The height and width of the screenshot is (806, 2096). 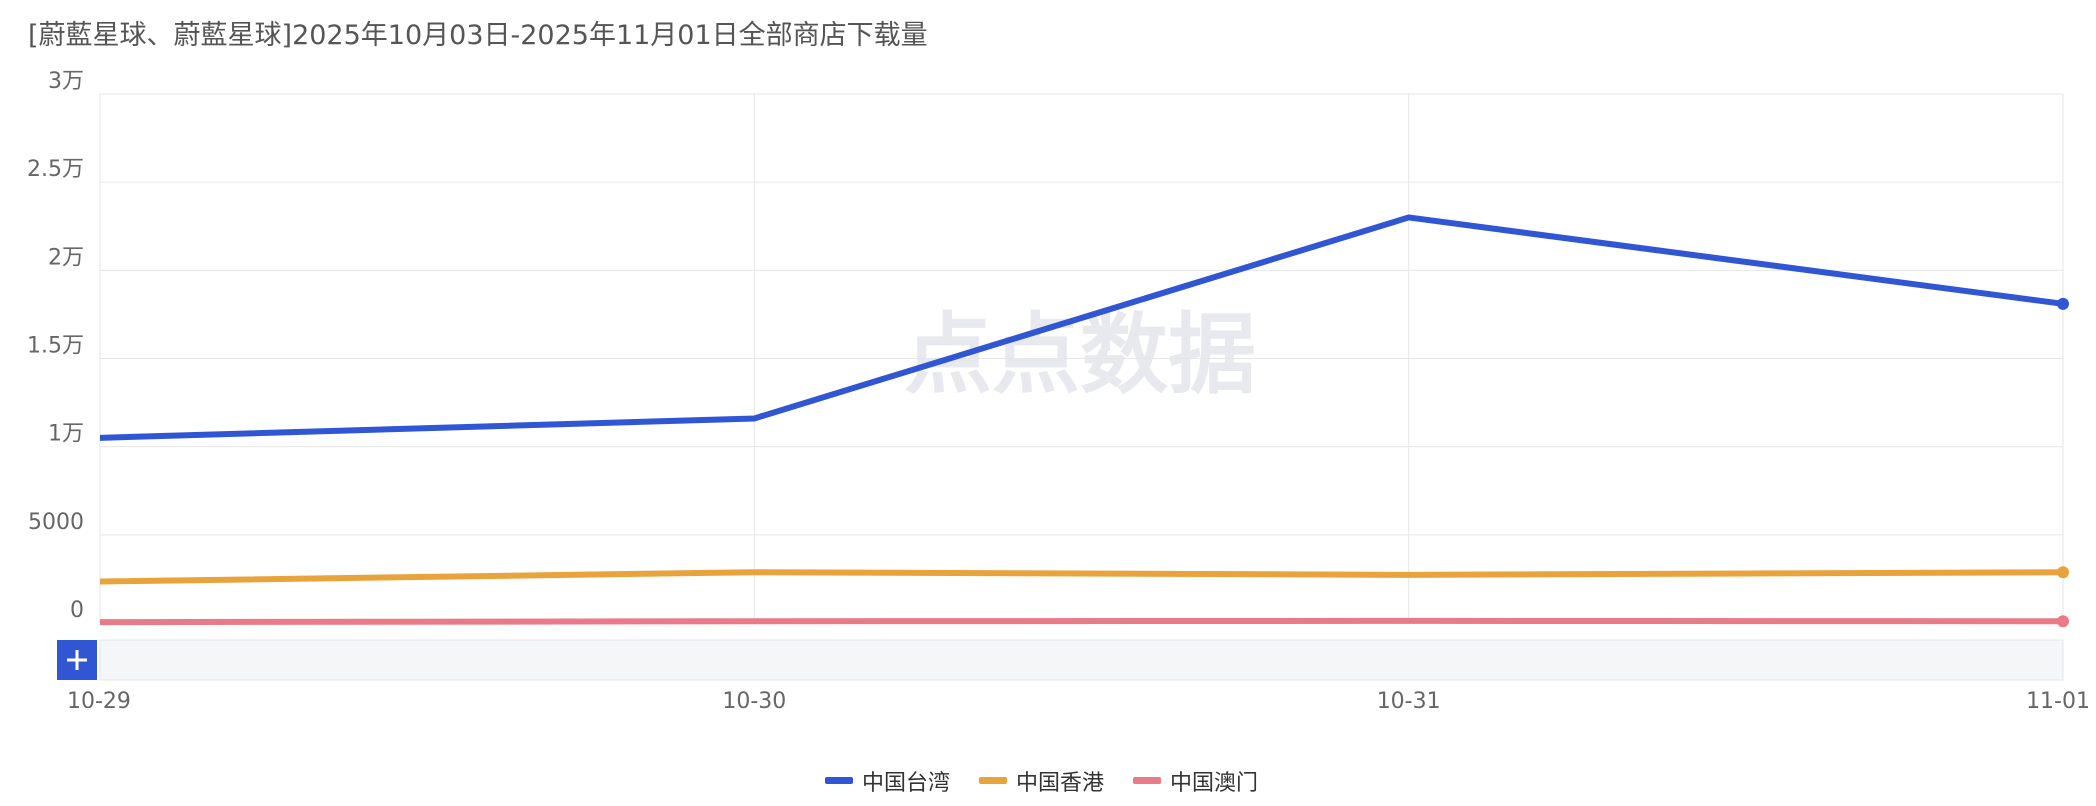 What do you see at coordinates (754, 701) in the screenshot?
I see `x-tick-label: 10-30` at bounding box center [754, 701].